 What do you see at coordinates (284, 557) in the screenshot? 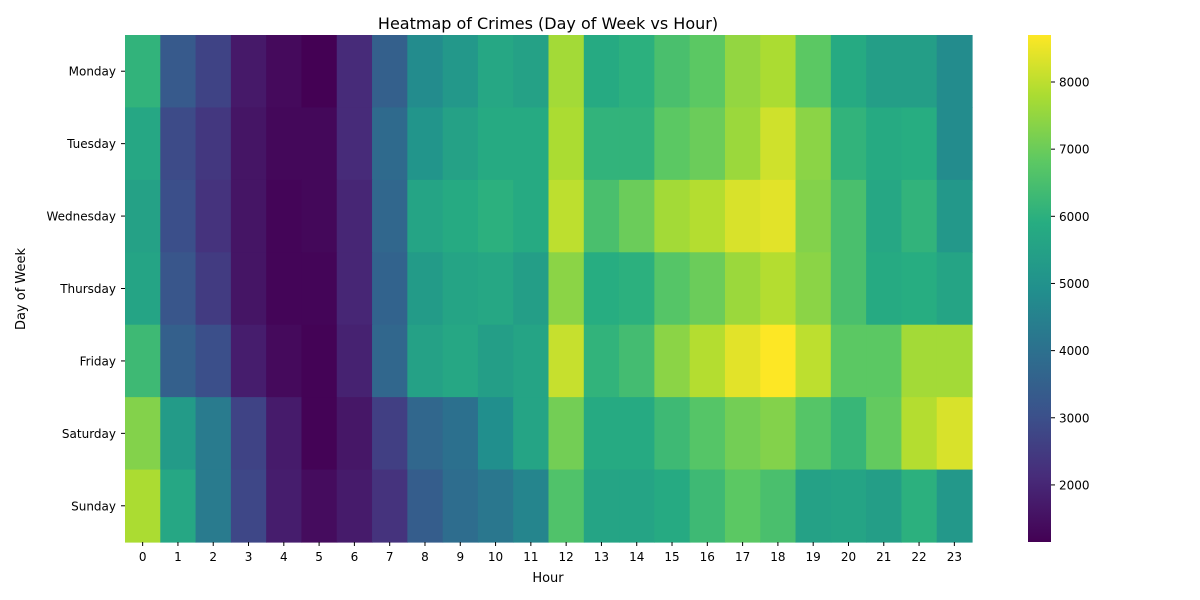
I see `x-tick-label: 4` at bounding box center [284, 557].